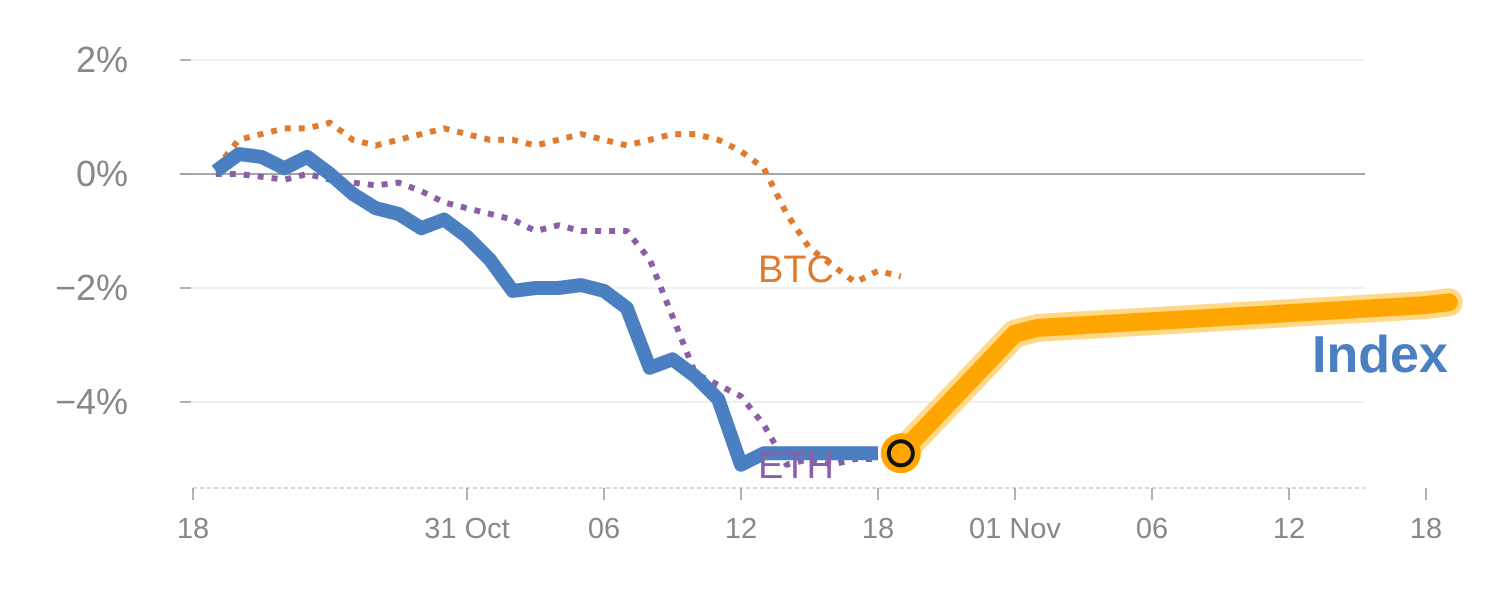 The width and height of the screenshot is (1500, 600). What do you see at coordinates (102, 59) in the screenshot?
I see `y-tick-label: 2%` at bounding box center [102, 59].